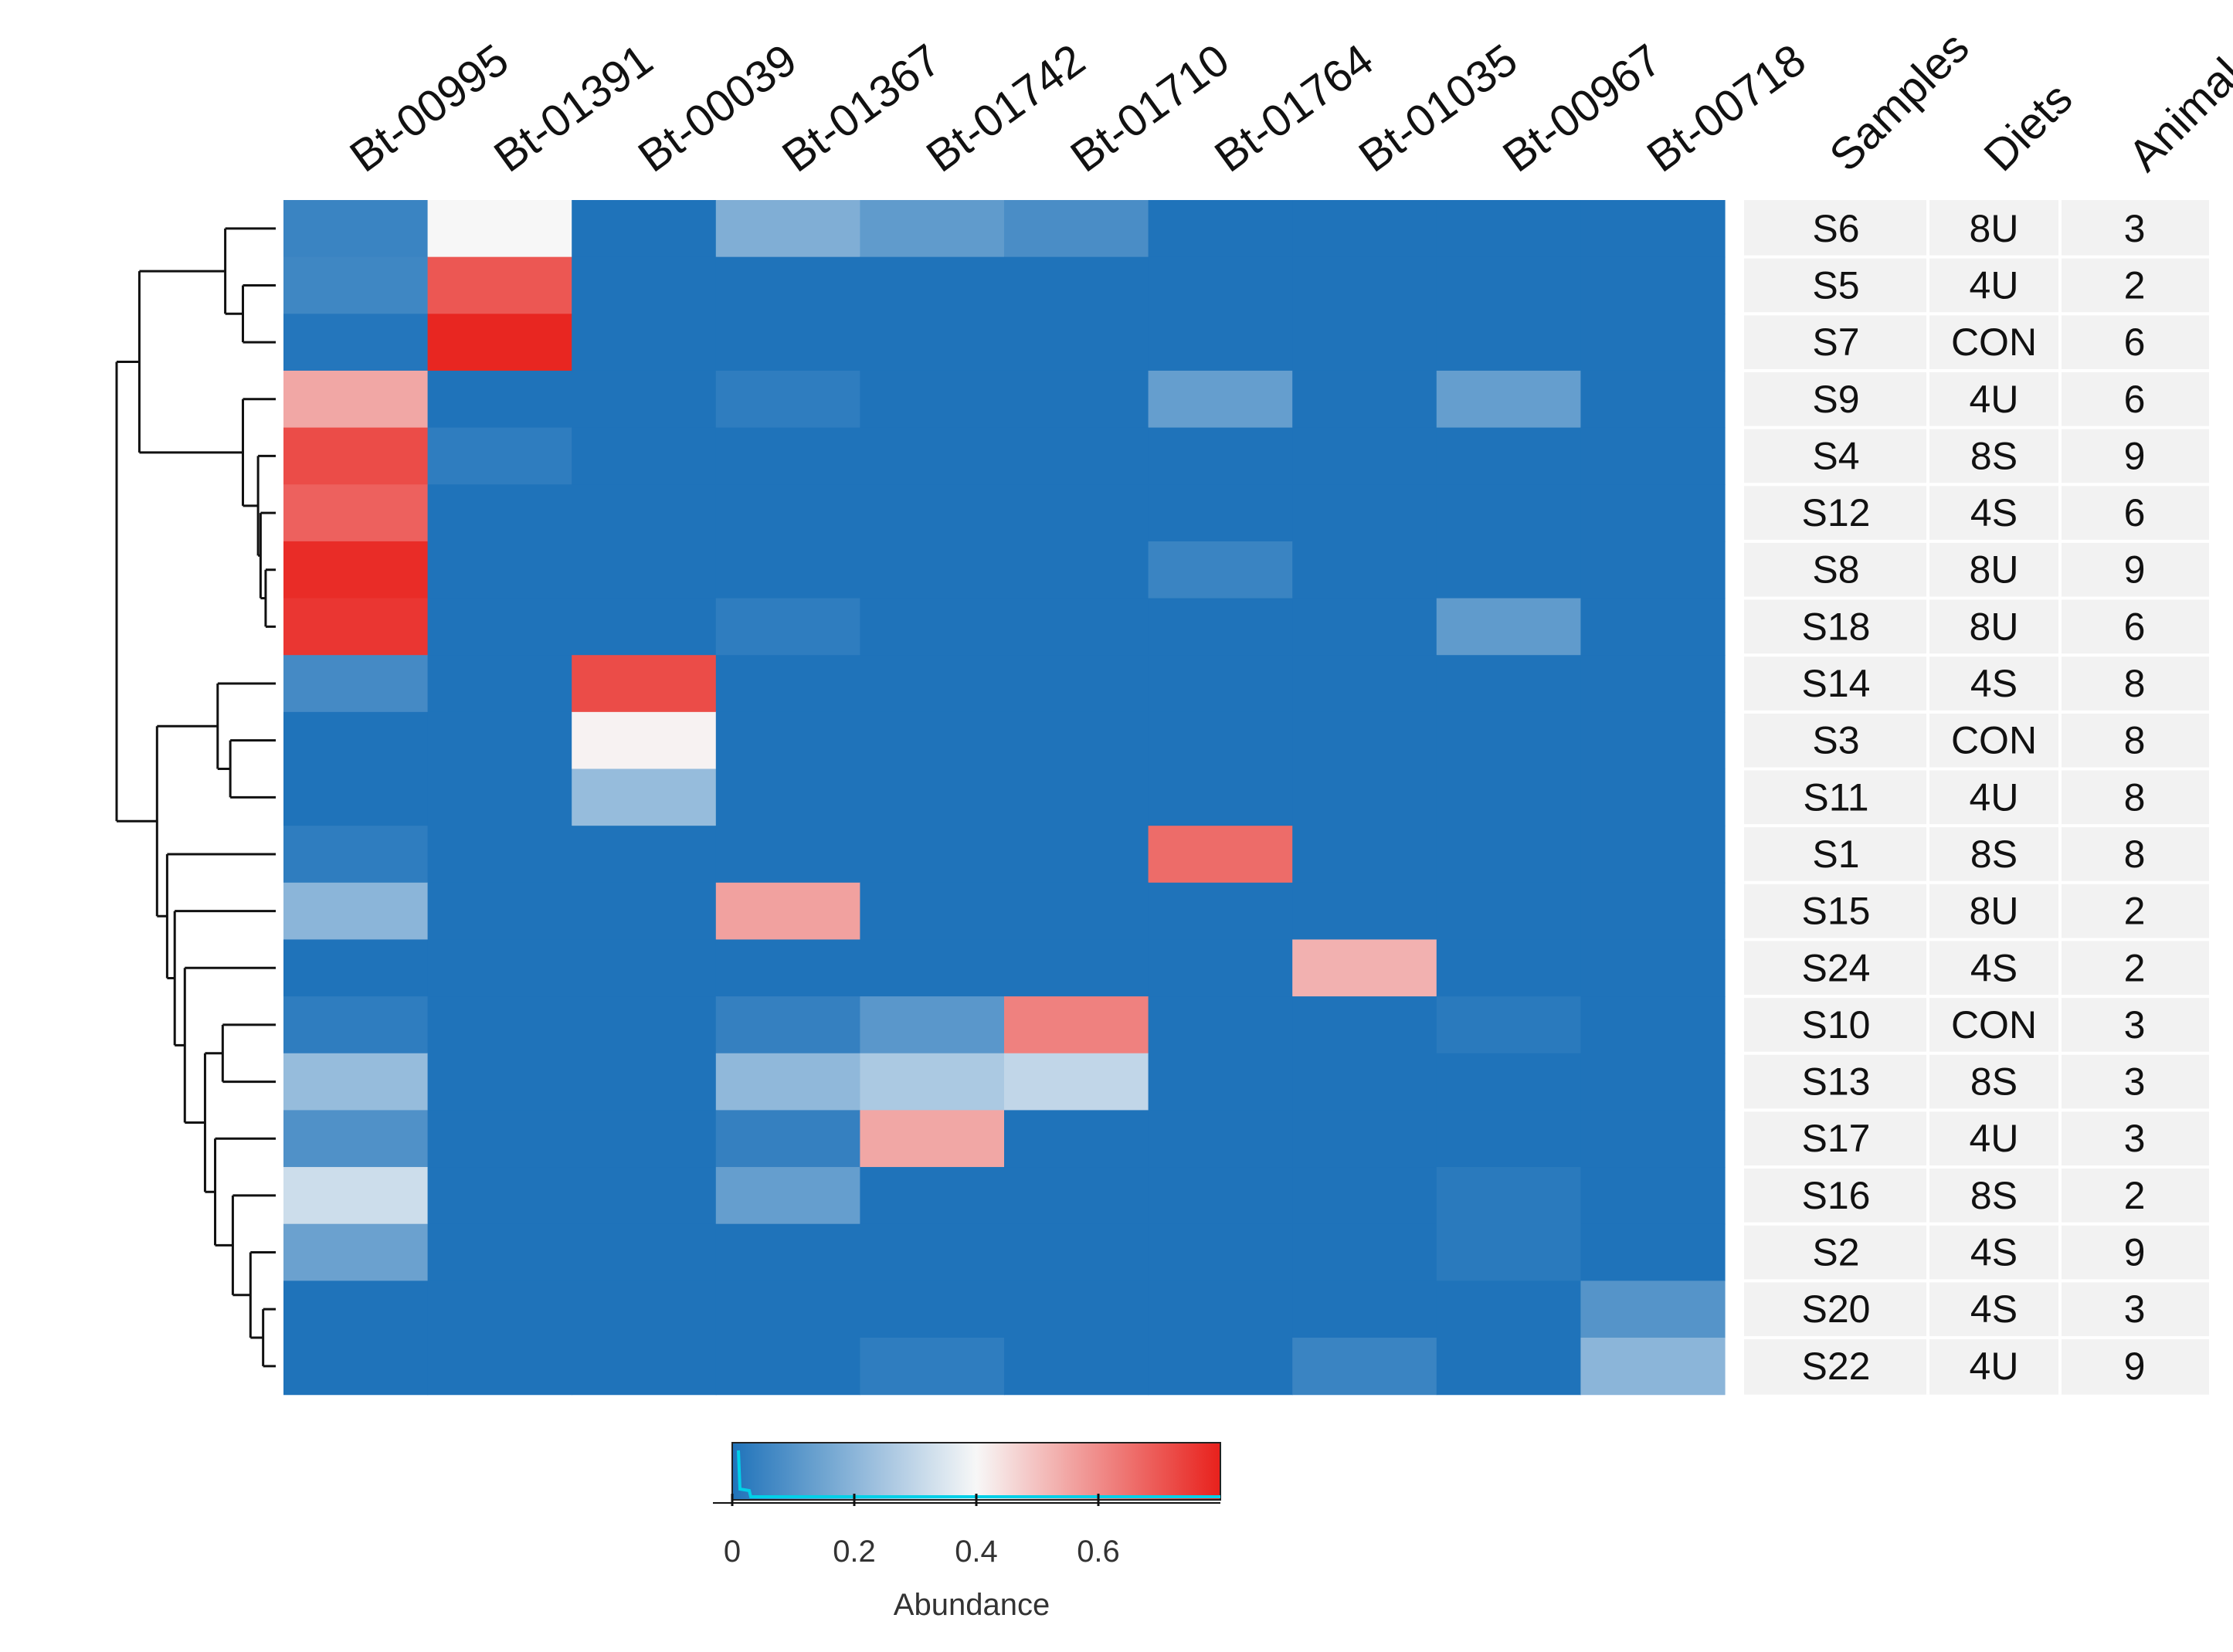 Image resolution: width=2233 pixels, height=1652 pixels. Describe the element at coordinates (1835, 1252) in the screenshot. I see `sample-label: S2` at that location.